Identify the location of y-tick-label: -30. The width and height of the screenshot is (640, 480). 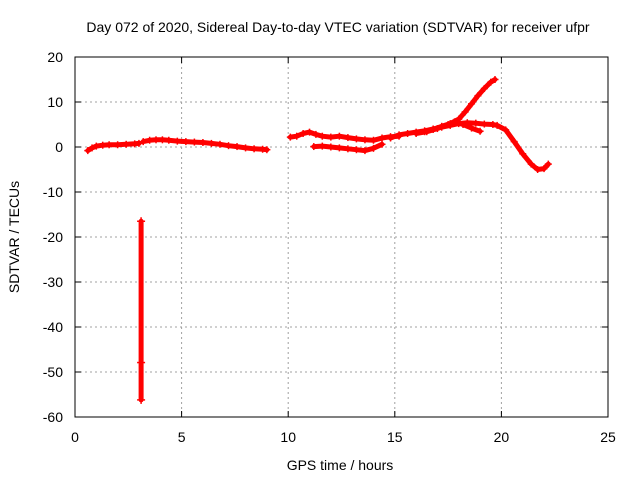
(53, 282).